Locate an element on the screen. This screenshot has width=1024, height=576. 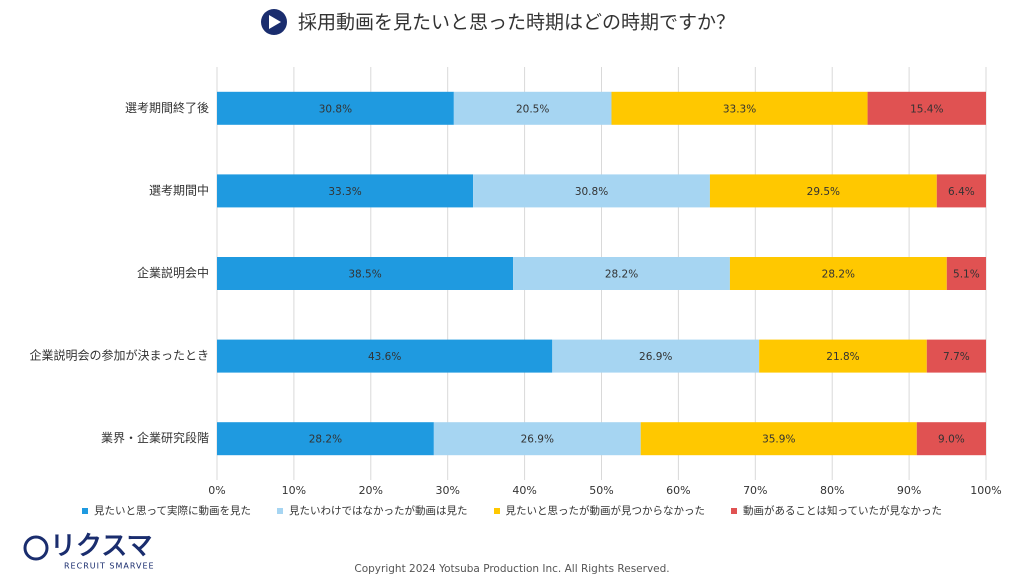
legend-item: 見たいと思ったが動画が見つからなかった is located at coordinates (599, 510).